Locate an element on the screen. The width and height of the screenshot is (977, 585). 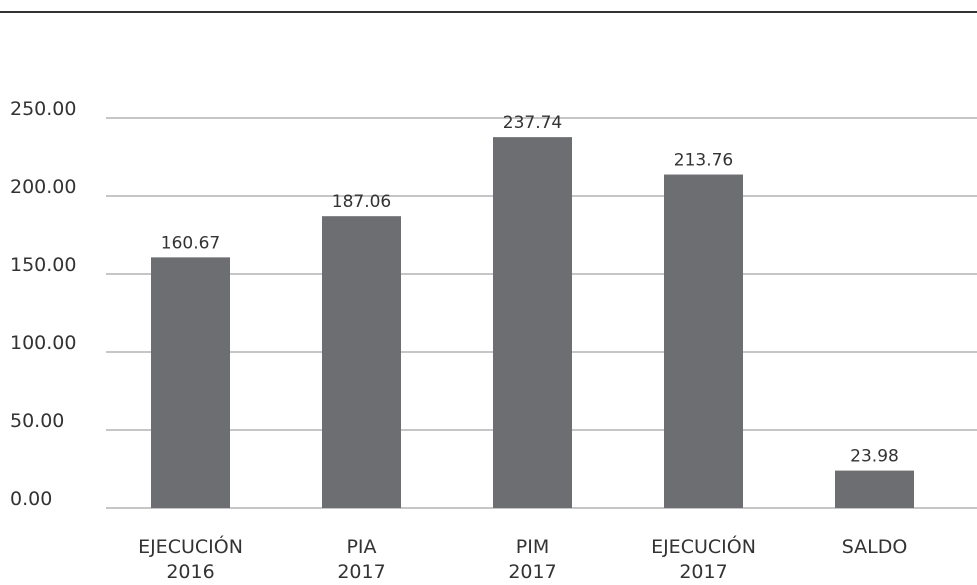
category-label: PIA 2017 is located at coordinates (361, 559).